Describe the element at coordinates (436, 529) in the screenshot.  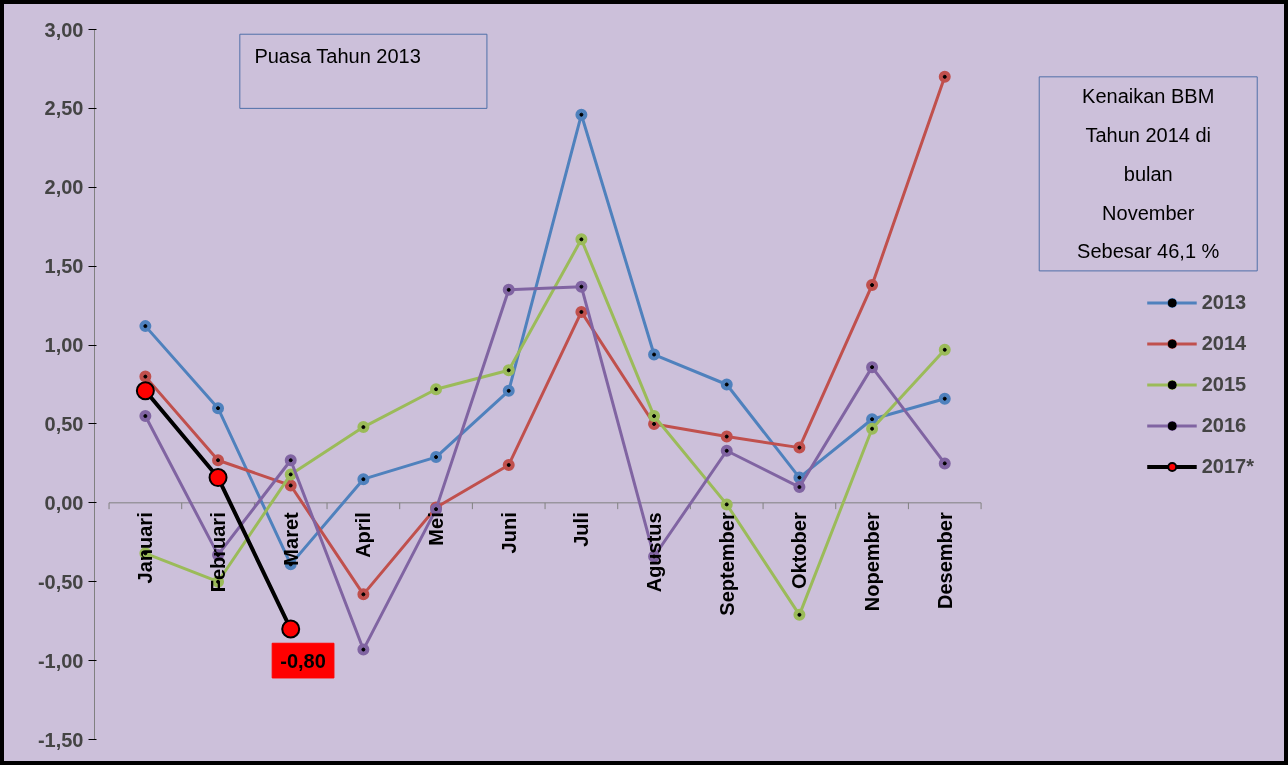
I see `x-tick-label: Mei` at that location.